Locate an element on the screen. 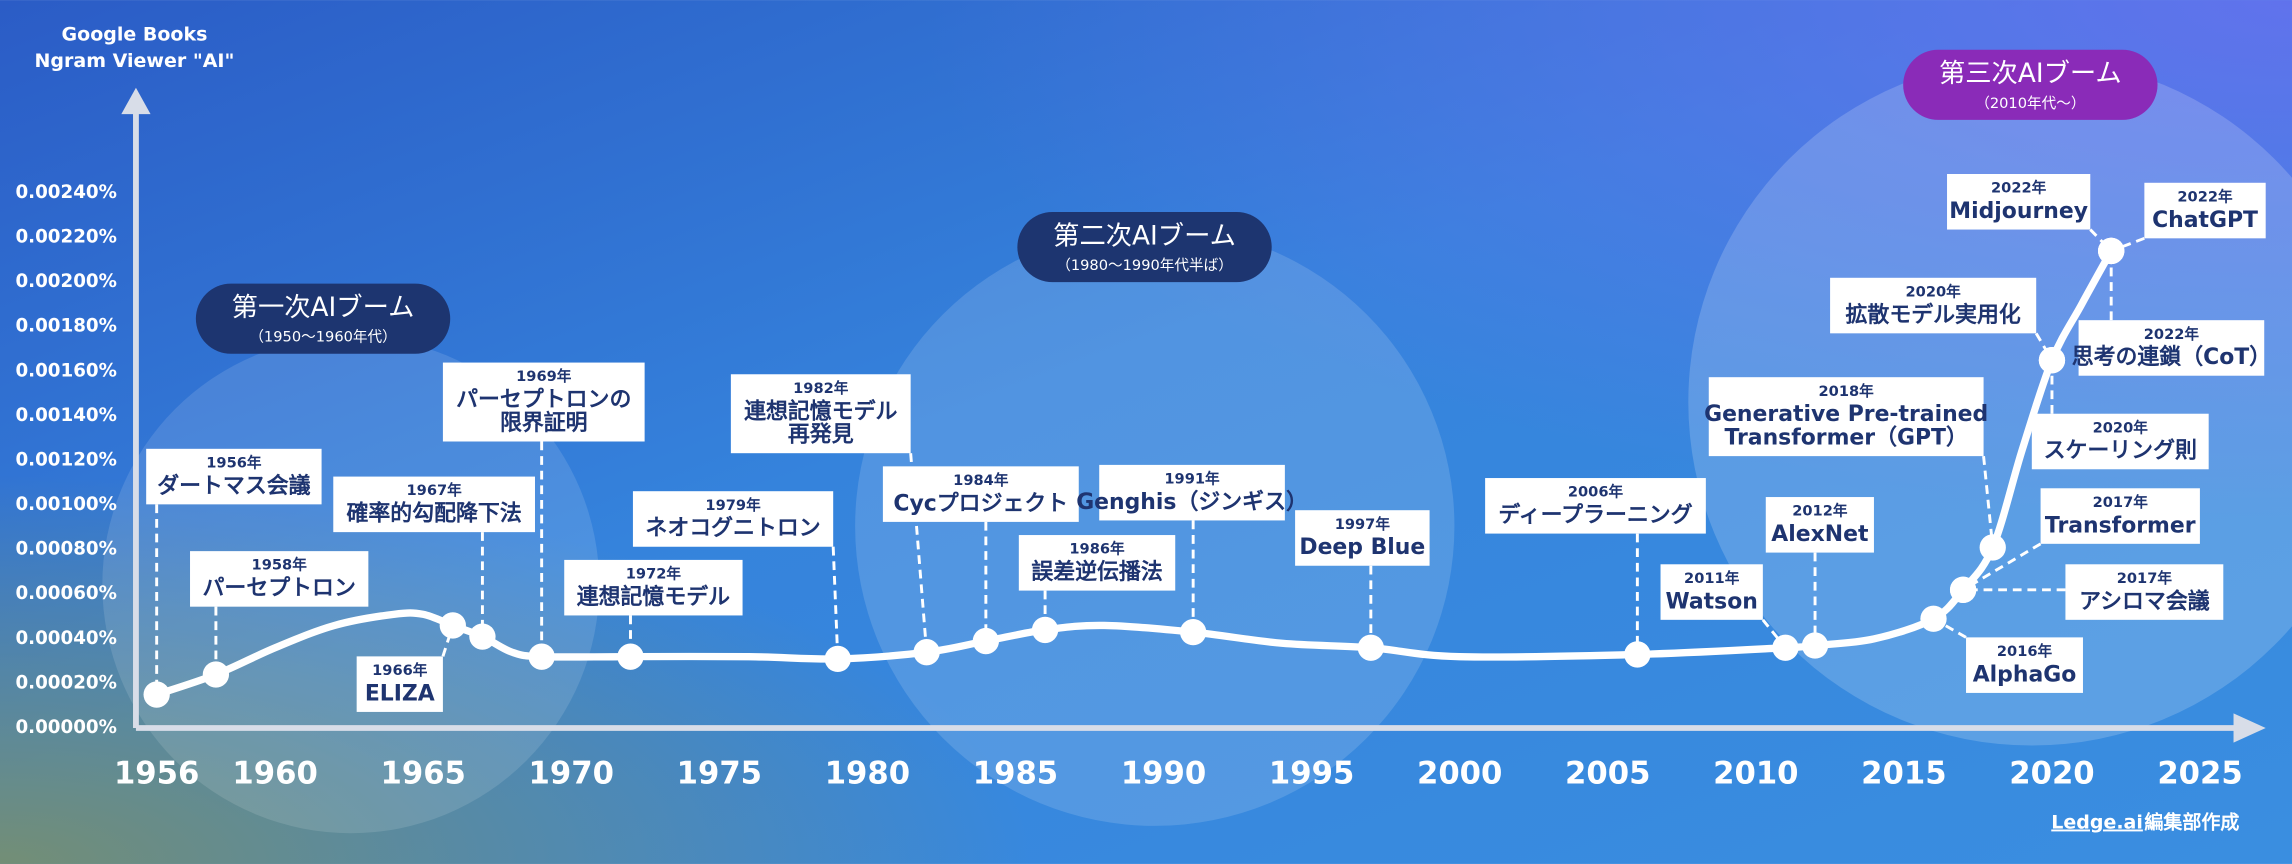  y-tick-label: 0.00180% is located at coordinates (66, 326).